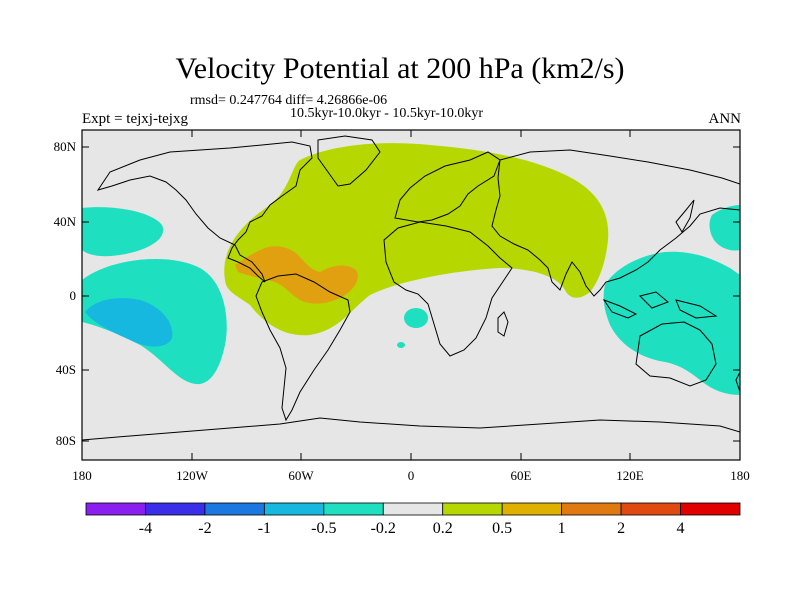 The image size is (800, 600). I want to click on plot-title: Velocity Potential at 200 hPa (km2/s), so click(400, 68).